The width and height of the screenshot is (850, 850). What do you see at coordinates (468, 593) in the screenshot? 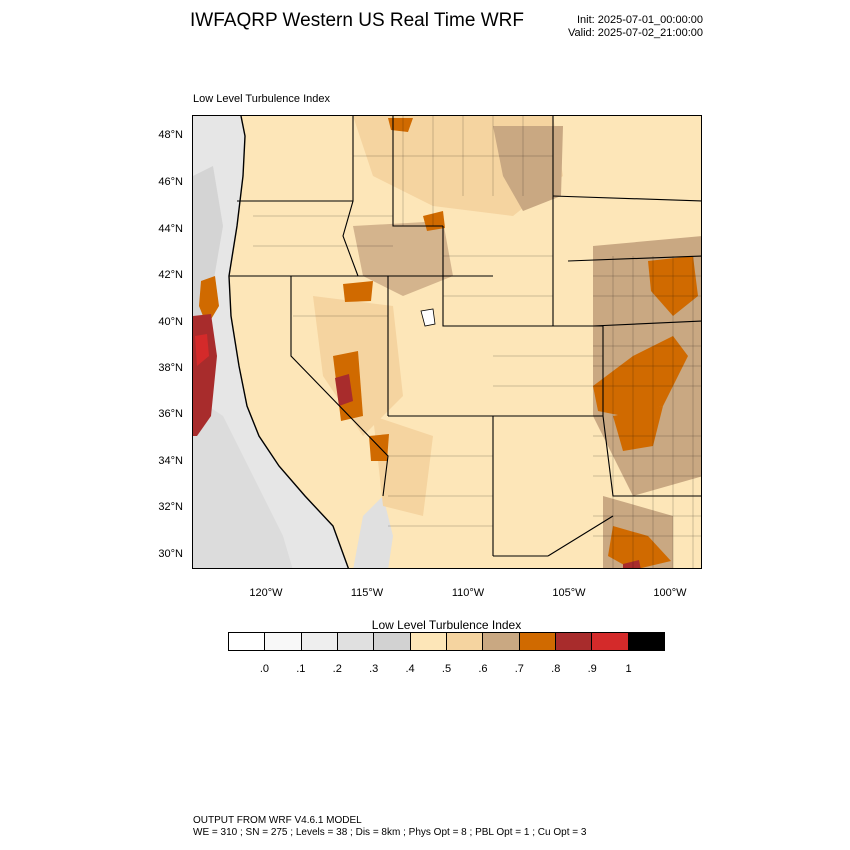
I see `lon-label: 110°W` at bounding box center [468, 593].